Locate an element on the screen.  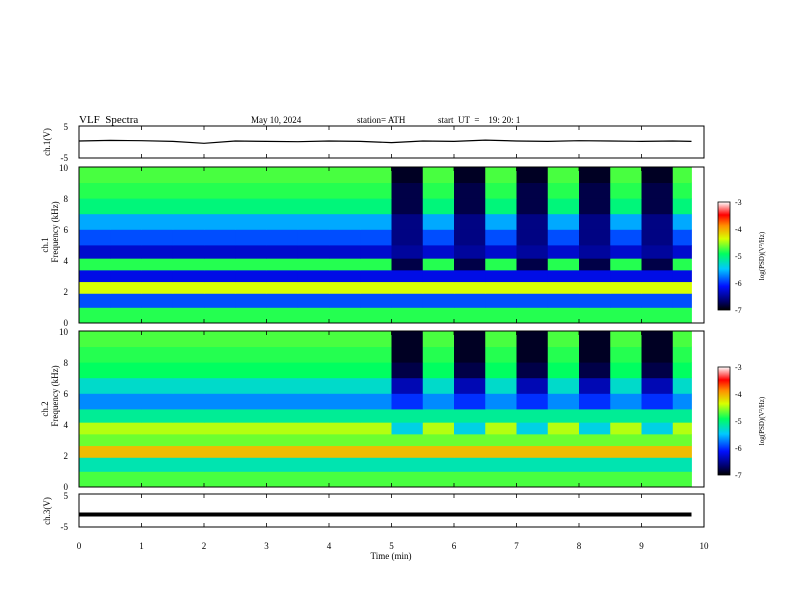
ch1-freq-tick-4: 4 is located at coordinates (66, 261).